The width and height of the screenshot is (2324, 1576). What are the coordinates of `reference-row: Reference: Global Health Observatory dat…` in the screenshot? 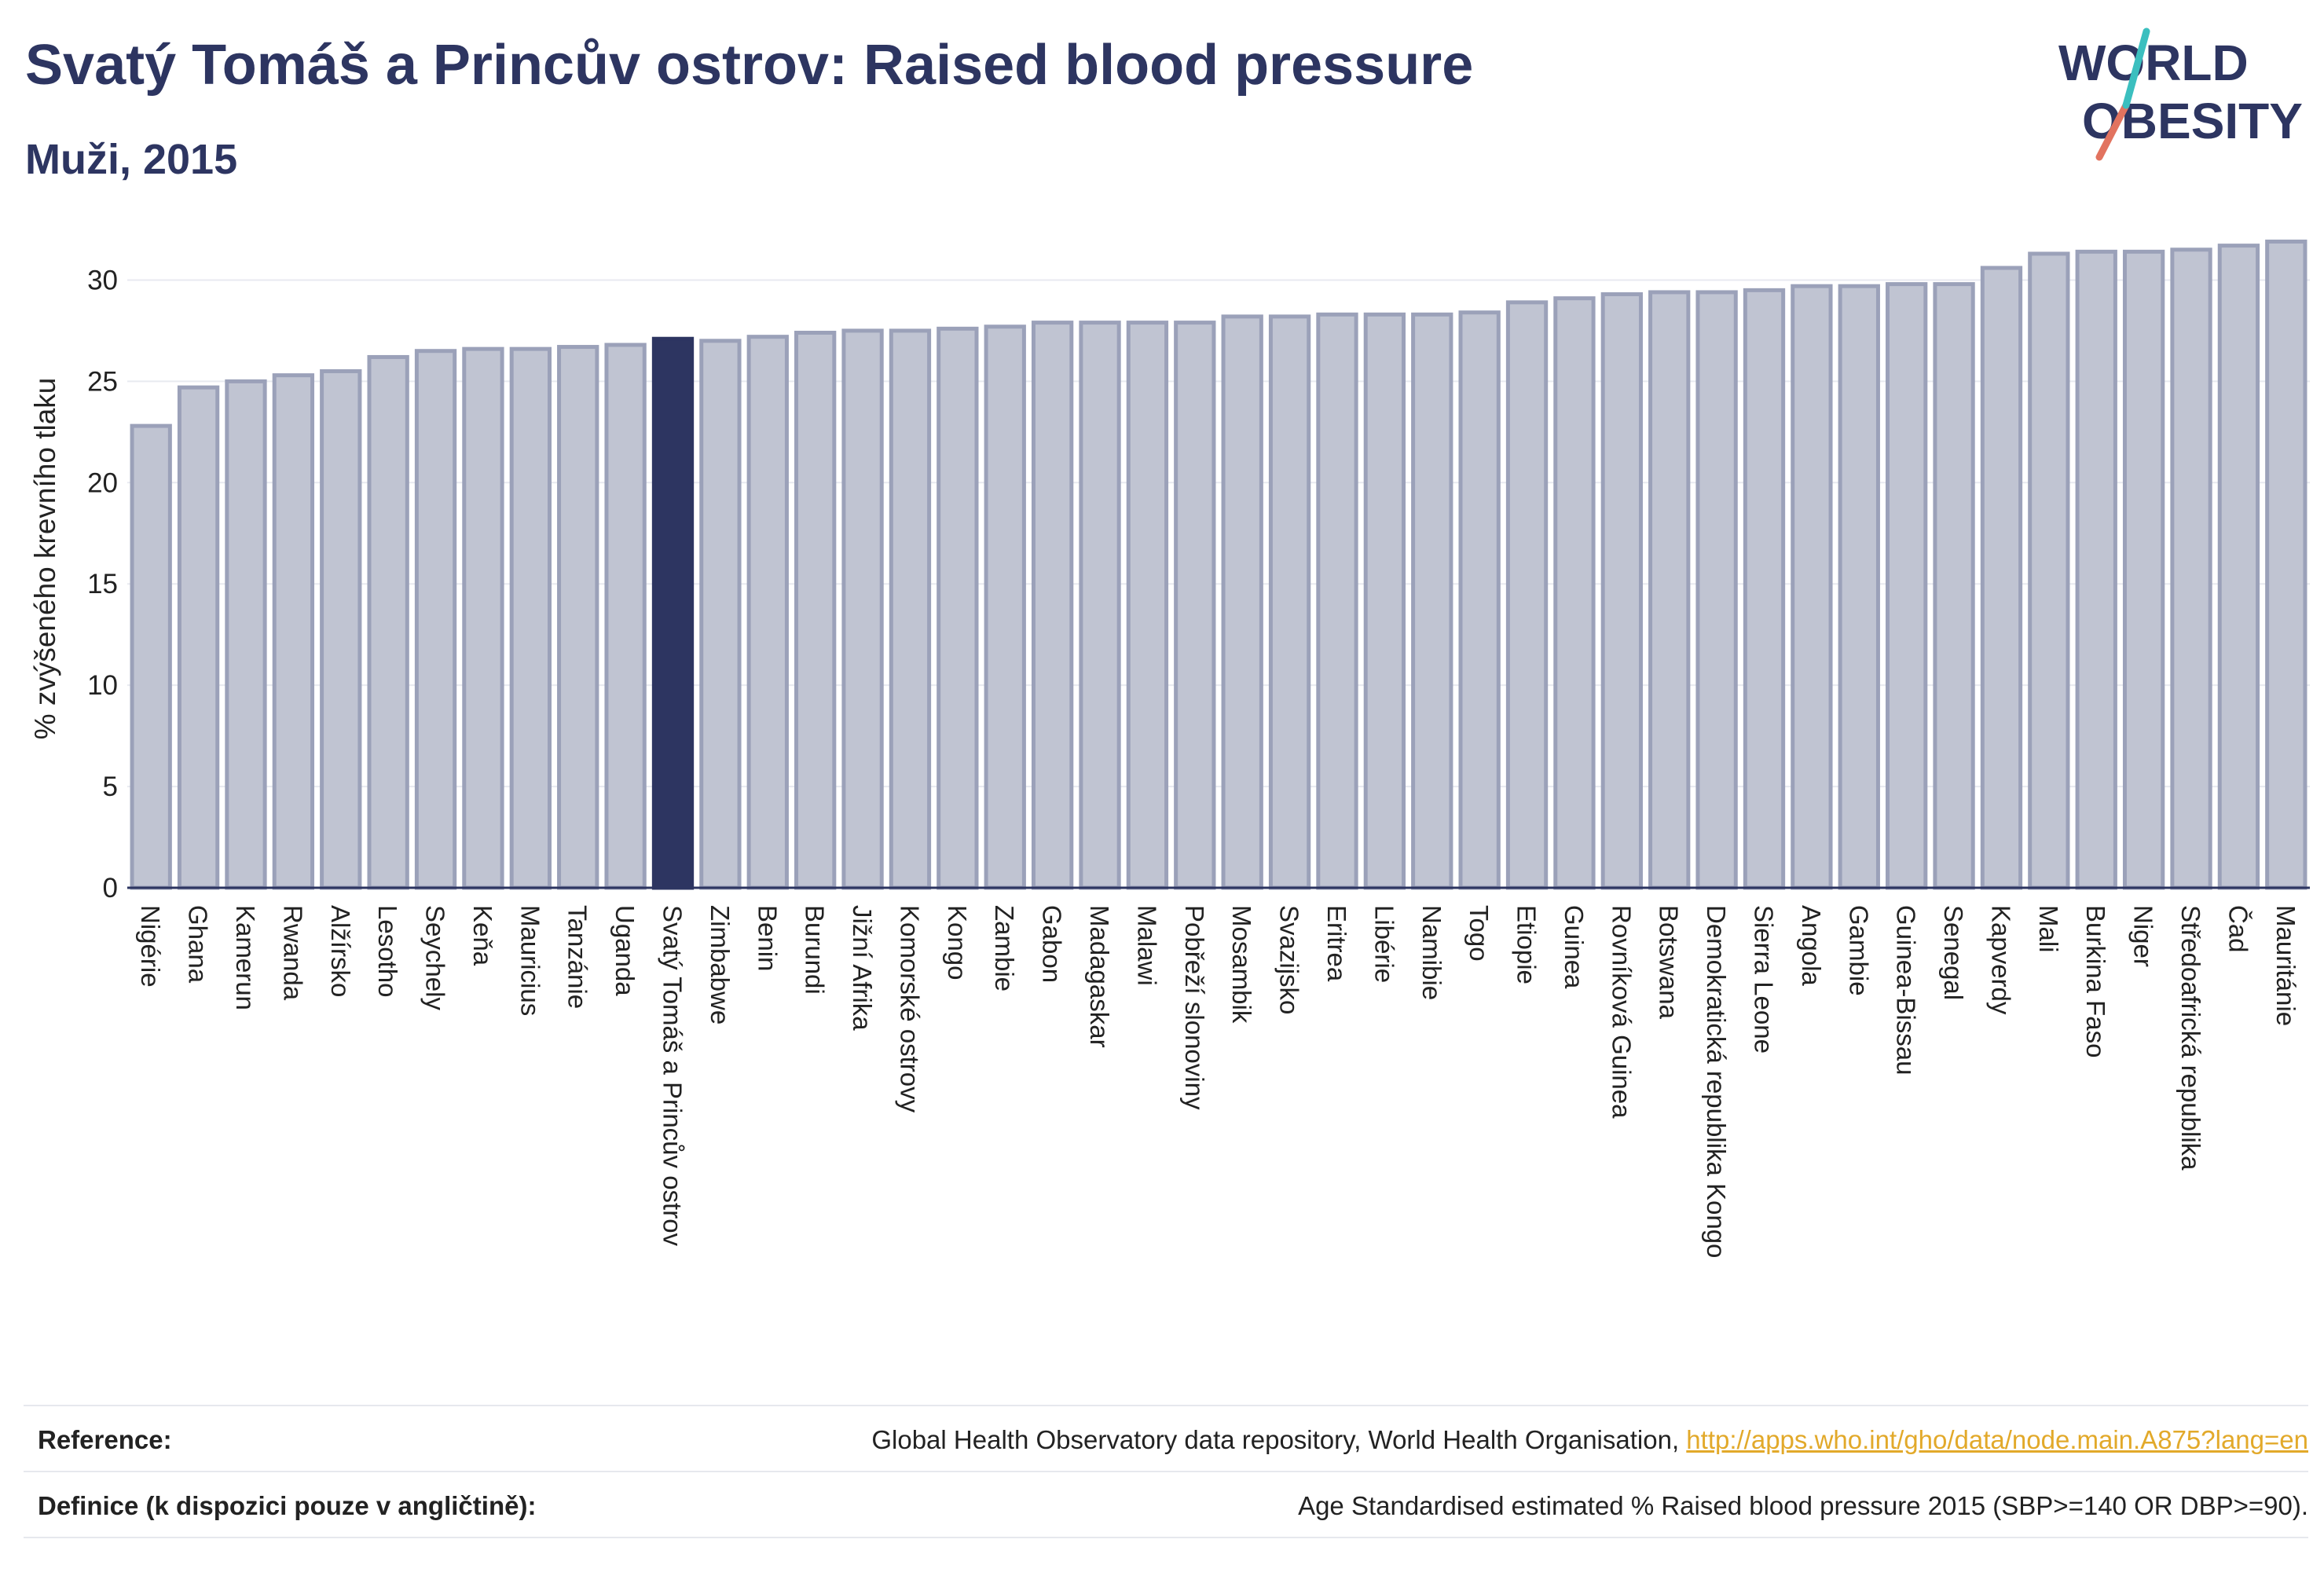 It's located at (1166, 1438).